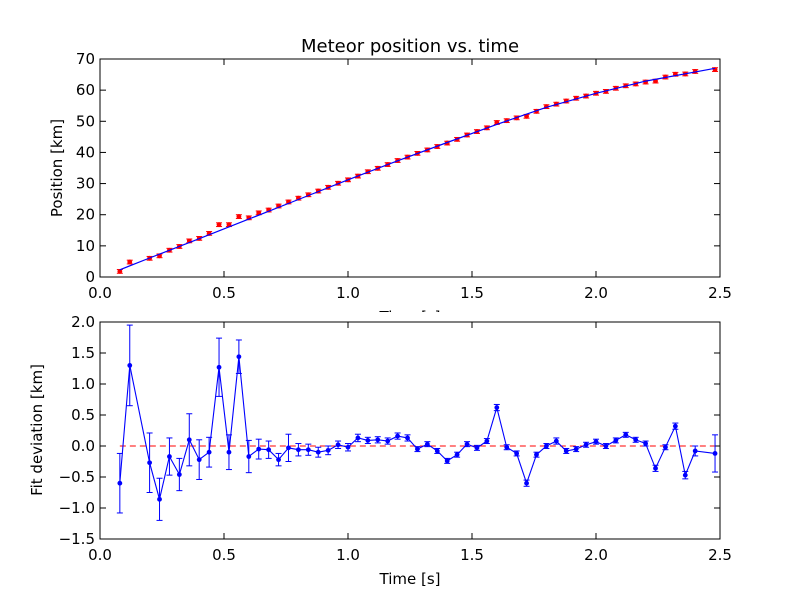 The height and width of the screenshot is (600, 800). Describe the element at coordinates (85, 59) in the screenshot. I see `y-tick-label: 70` at that location.